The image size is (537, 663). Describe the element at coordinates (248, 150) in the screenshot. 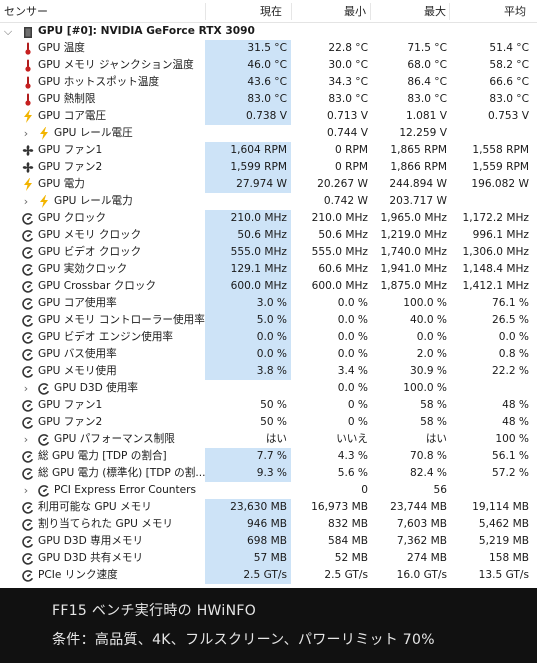

I see `value-current: 1,604 RPM` at that location.